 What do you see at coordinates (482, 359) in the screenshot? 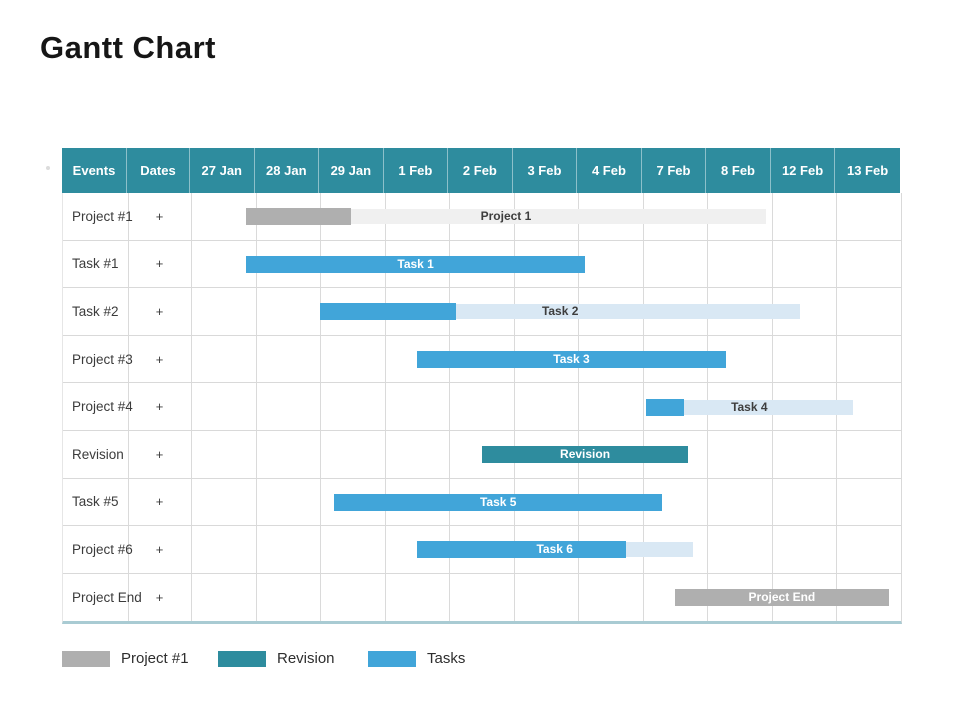
I see `gantt-row-project-3: Project #3 + Task 3` at bounding box center [482, 359].